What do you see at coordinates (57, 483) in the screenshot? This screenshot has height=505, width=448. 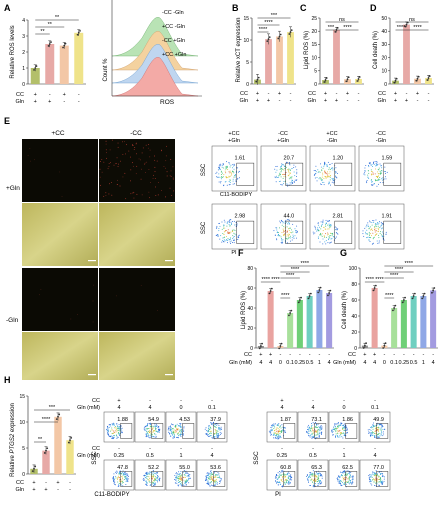 I see `h-cc-symbol: +` at bounding box center [57, 483].